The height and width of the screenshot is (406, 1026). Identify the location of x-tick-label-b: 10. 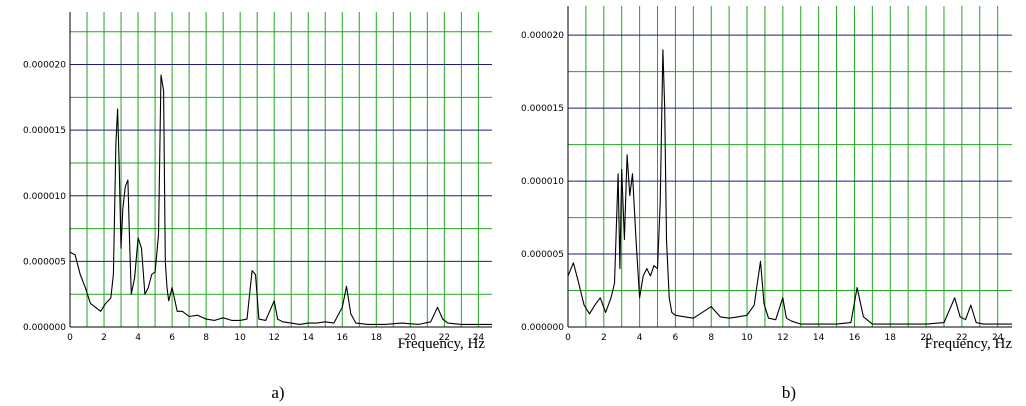
(747, 338).